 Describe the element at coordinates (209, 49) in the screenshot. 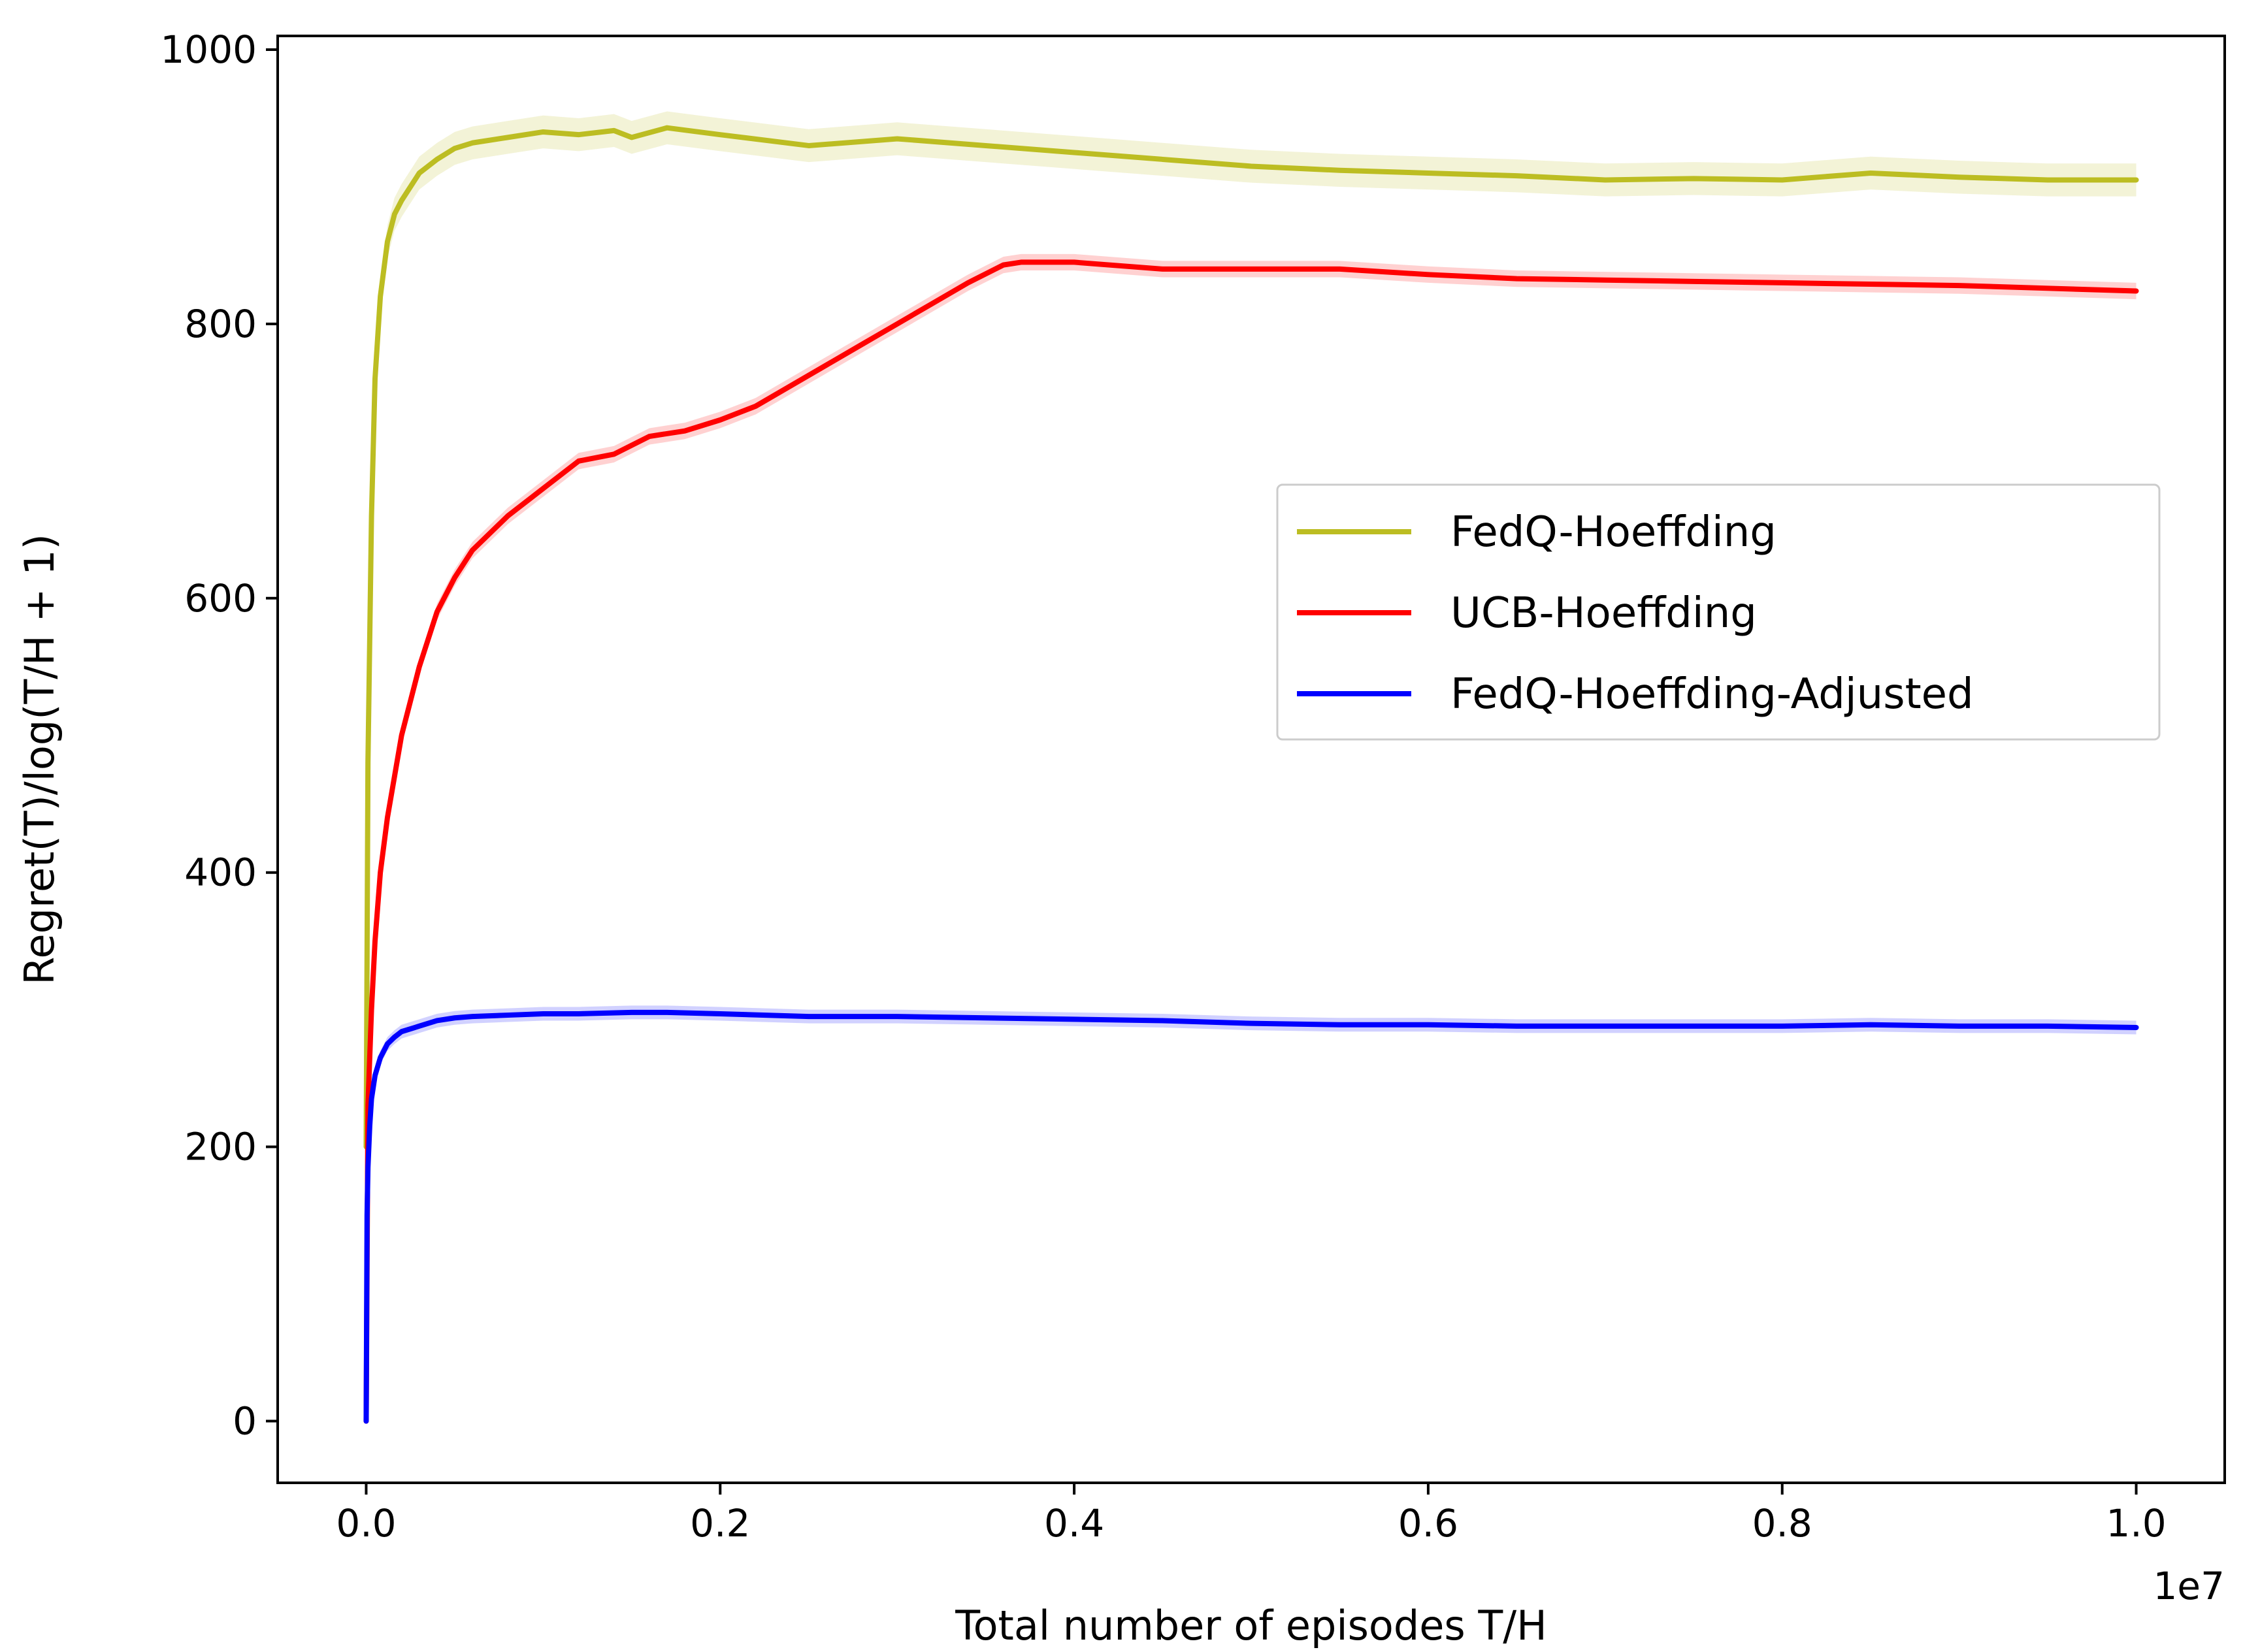

I see `y-tick-label: 1000` at that location.